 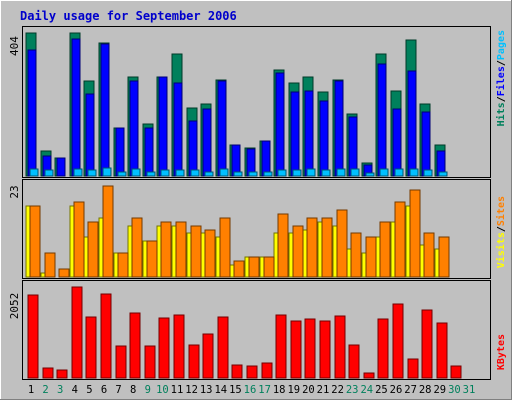 What do you see at coordinates (89, 390) in the screenshot?
I see `x-tick-label-day-5: 5` at bounding box center [89, 390].